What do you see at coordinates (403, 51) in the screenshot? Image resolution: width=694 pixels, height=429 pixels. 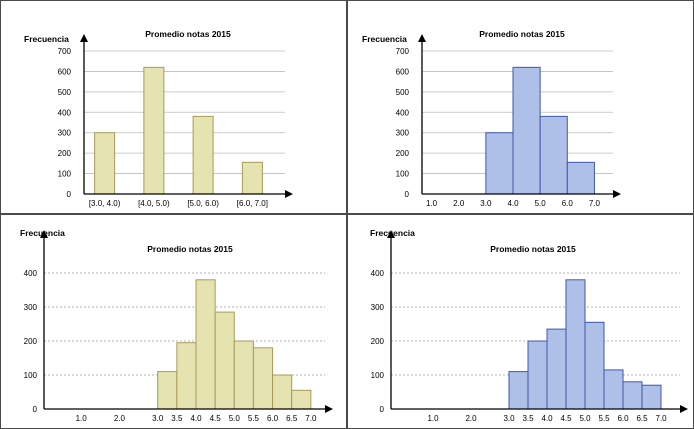 I see `y-tick-label: 700` at bounding box center [403, 51].